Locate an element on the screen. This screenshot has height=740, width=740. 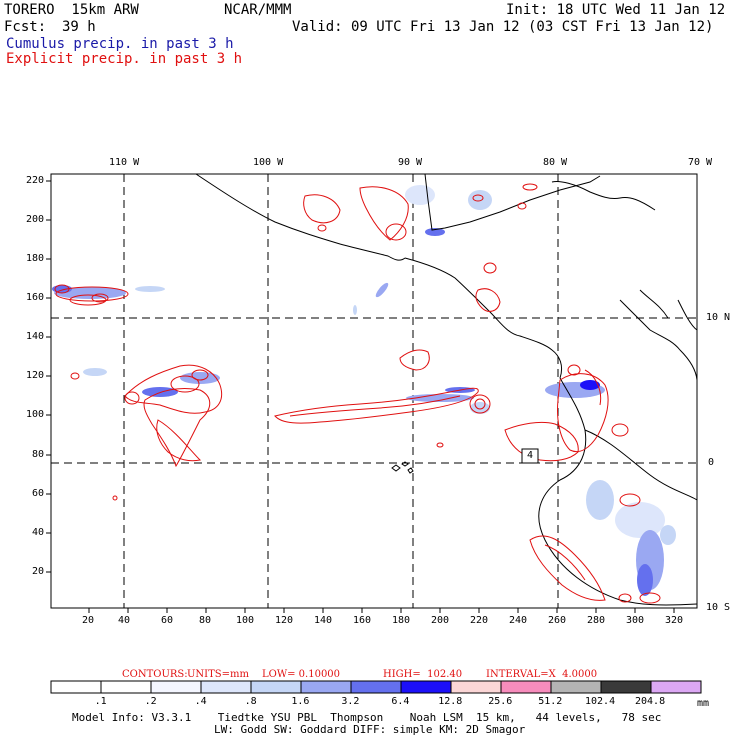
contour-label: 4 is located at coordinates (530, 455).